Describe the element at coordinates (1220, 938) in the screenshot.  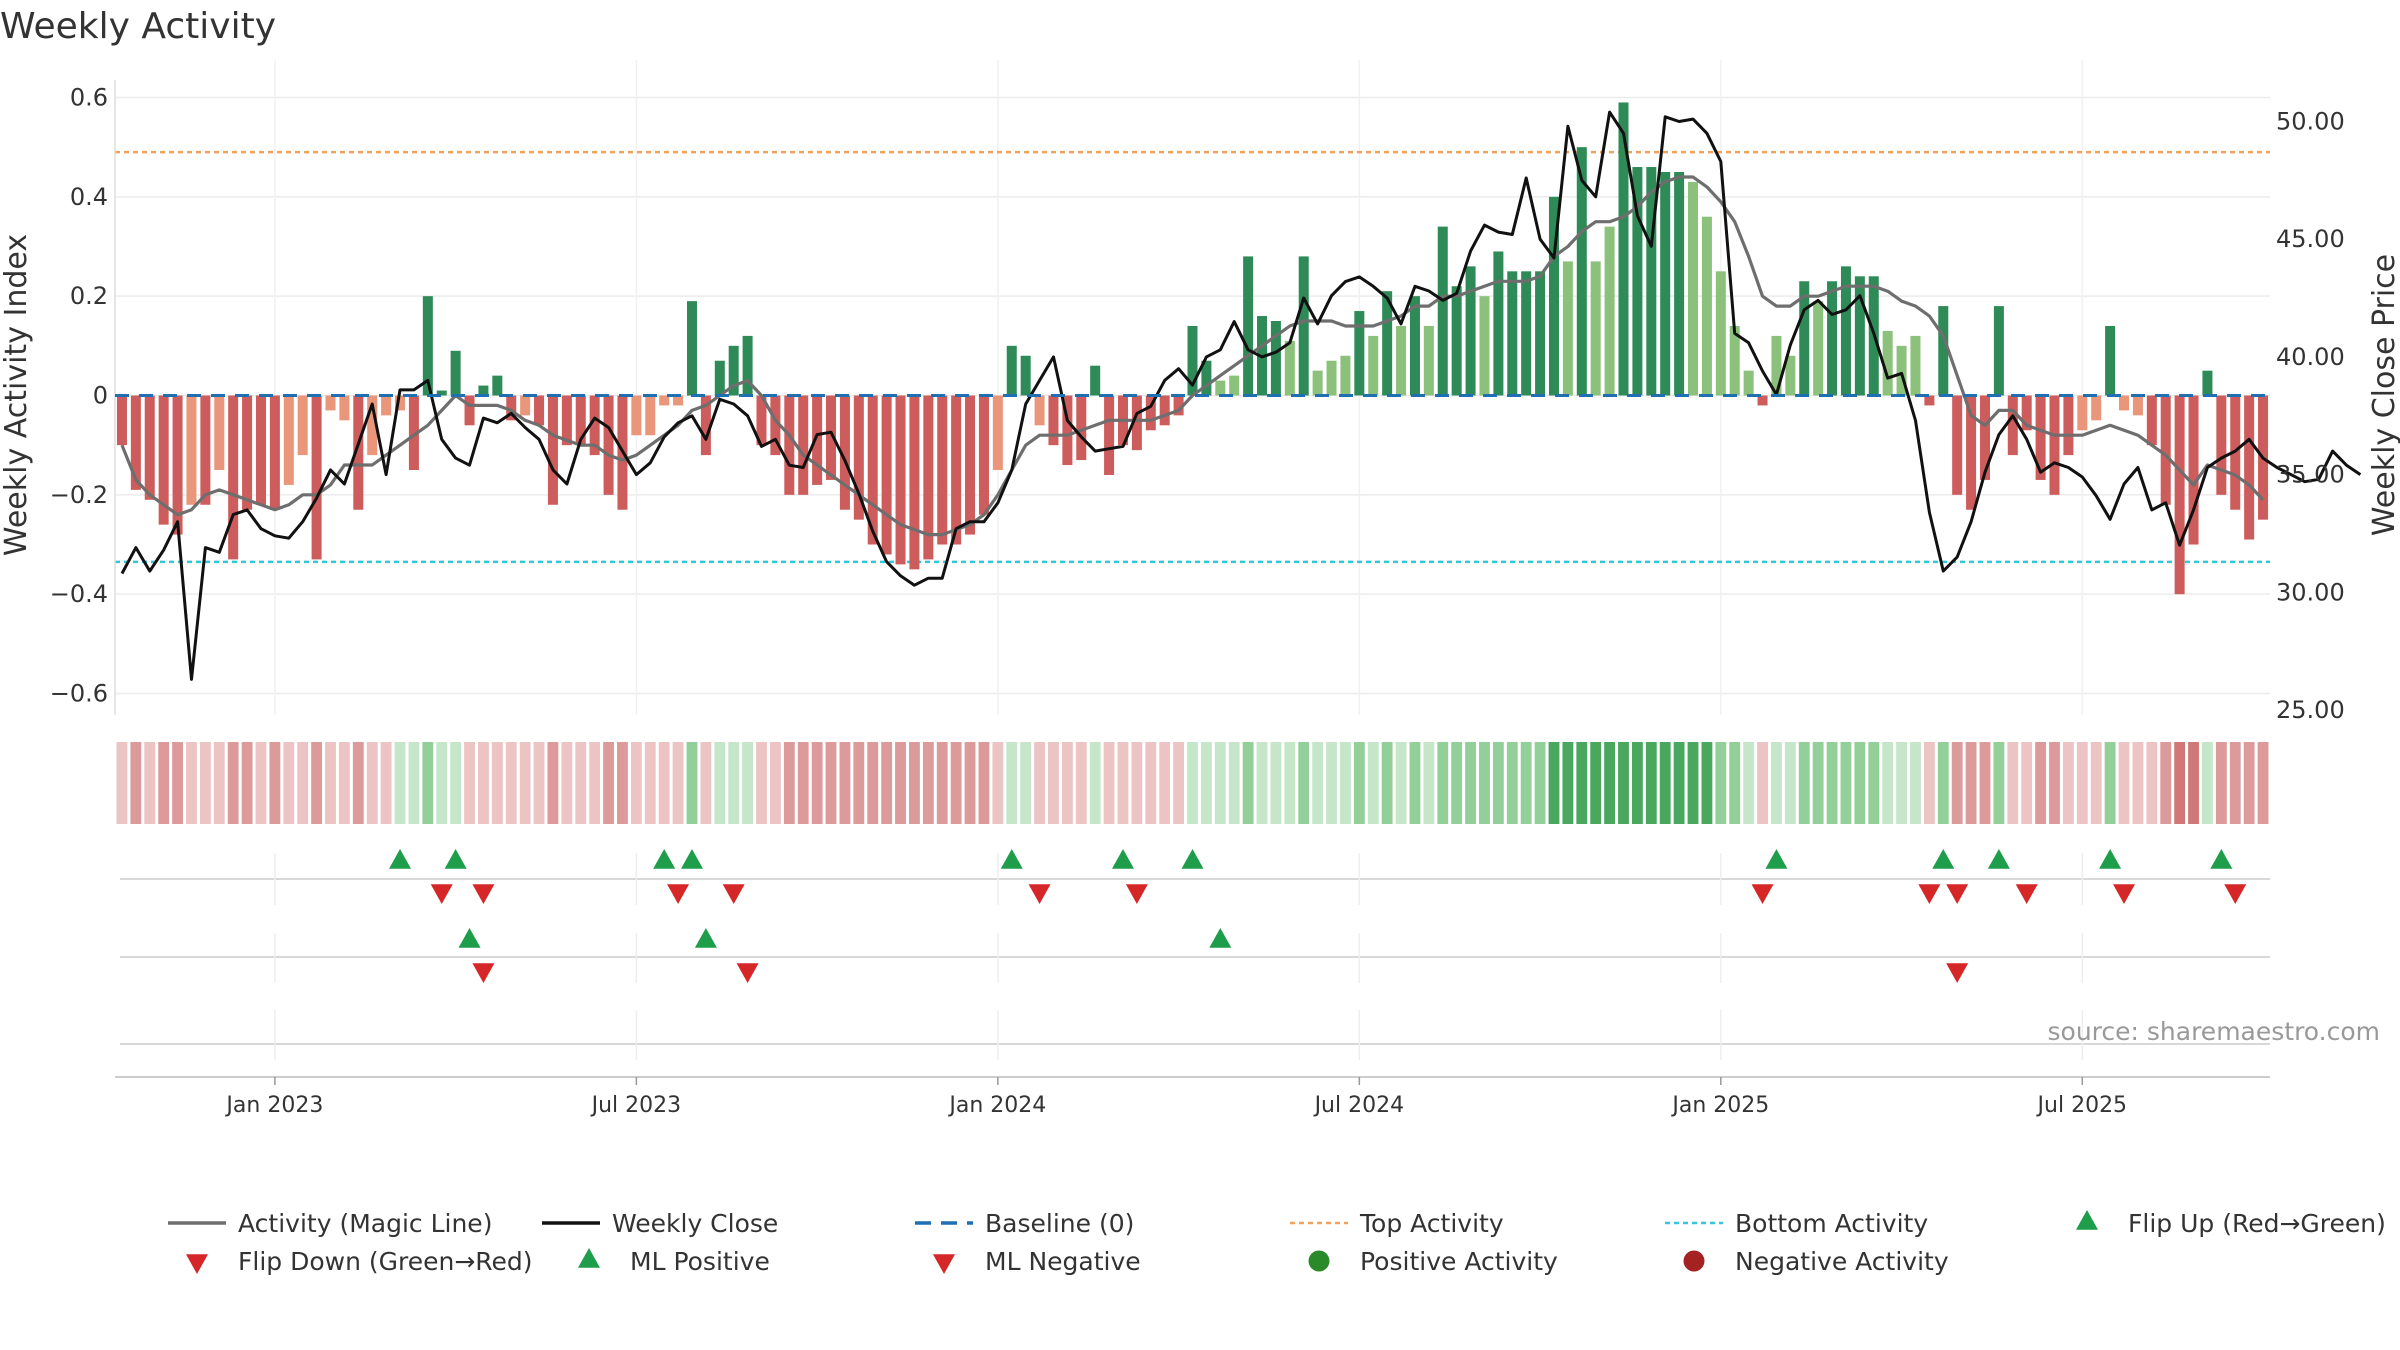
I see `ml-positive-marker` at that location.